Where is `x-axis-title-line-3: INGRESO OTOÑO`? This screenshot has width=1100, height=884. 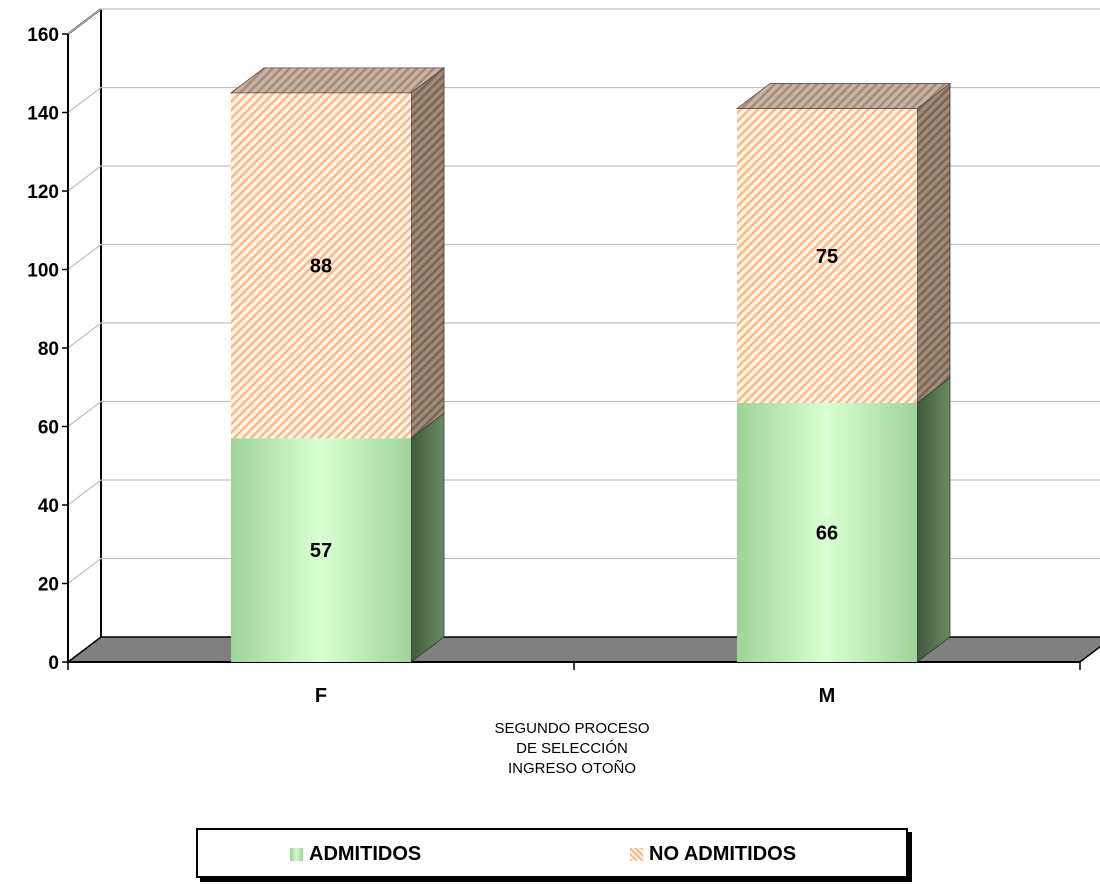 x-axis-title-line-3: INGRESO OTOÑO is located at coordinates (572, 768).